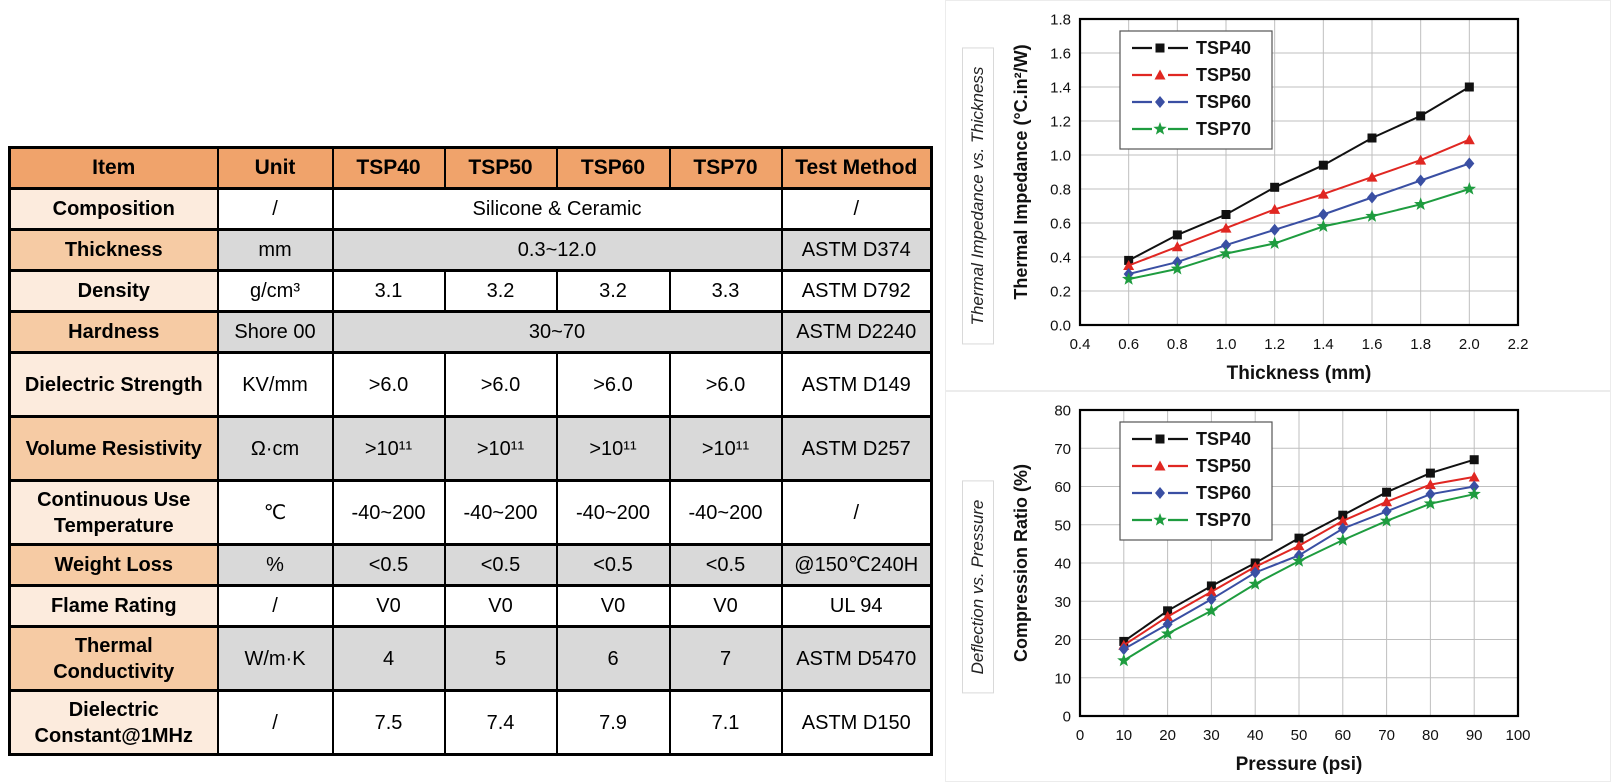 The height and width of the screenshot is (782, 1611). Describe the element at coordinates (856, 658) in the screenshot. I see `row-test-method: ASTM D5470` at that location.